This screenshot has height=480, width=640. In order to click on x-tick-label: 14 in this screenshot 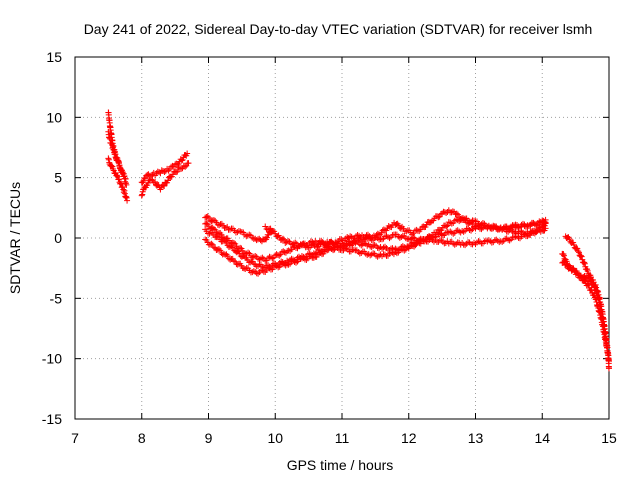, I will do `click(542, 438)`.